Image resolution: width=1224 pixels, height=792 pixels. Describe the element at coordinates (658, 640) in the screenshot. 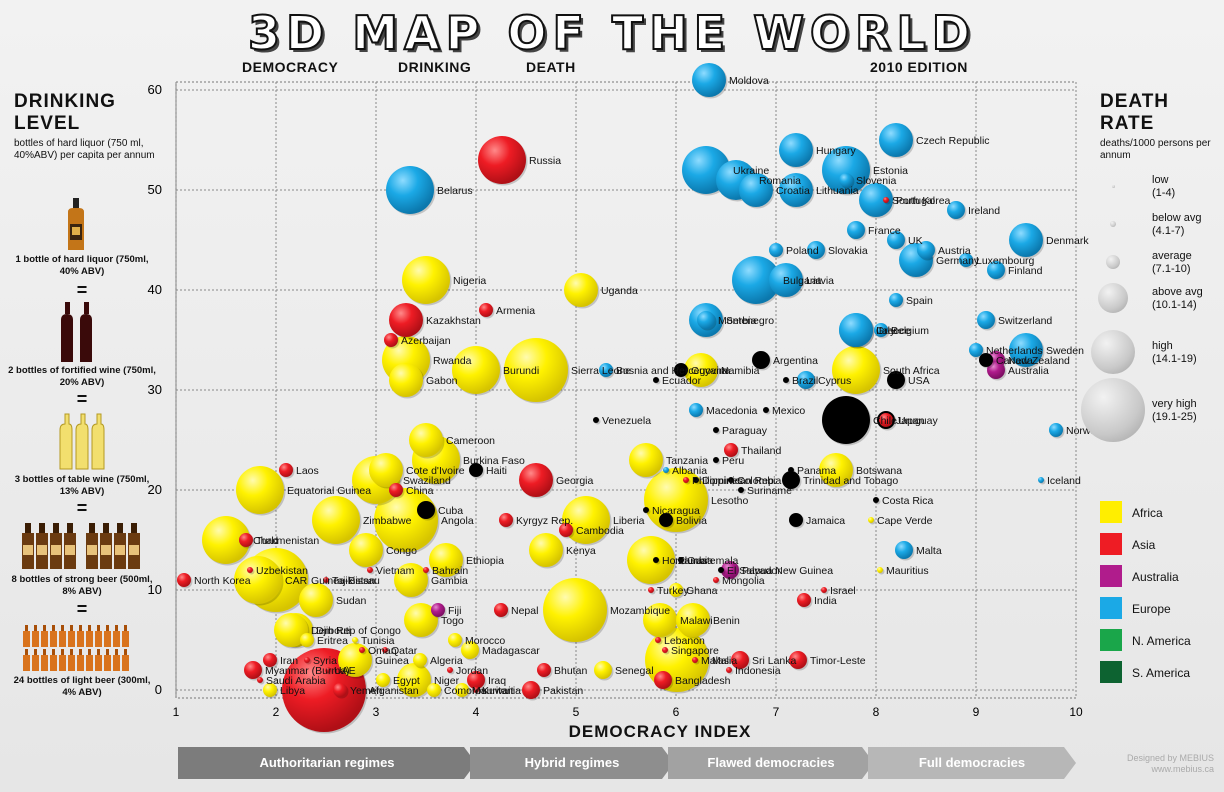

I see `data-point-lebanon` at that location.